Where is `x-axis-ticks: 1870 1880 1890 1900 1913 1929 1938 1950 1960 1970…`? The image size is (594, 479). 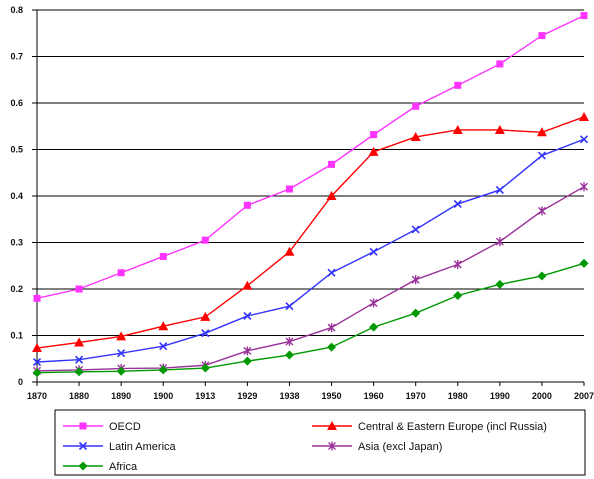
x-axis-ticks: 1870 1880 1890 1900 1913 1929 1938 1950 1960 1970… is located at coordinates (310, 391).